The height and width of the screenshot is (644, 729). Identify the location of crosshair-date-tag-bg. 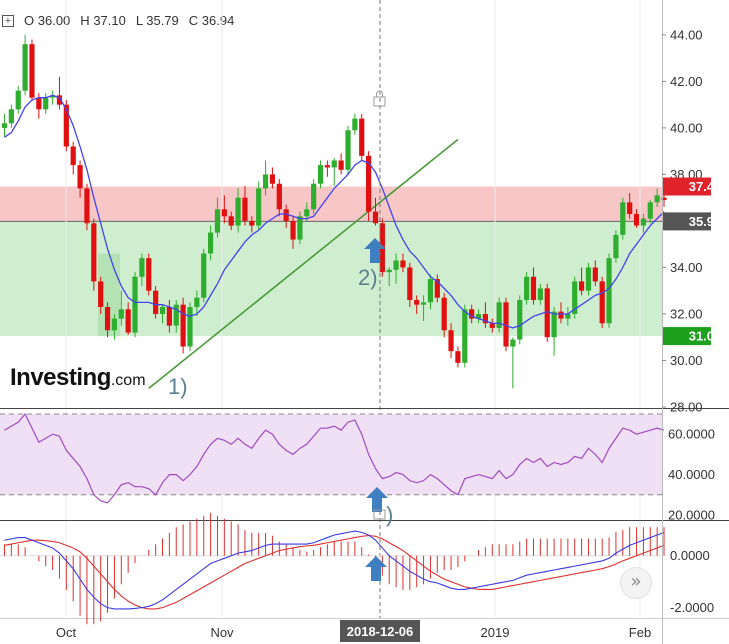
(380, 631).